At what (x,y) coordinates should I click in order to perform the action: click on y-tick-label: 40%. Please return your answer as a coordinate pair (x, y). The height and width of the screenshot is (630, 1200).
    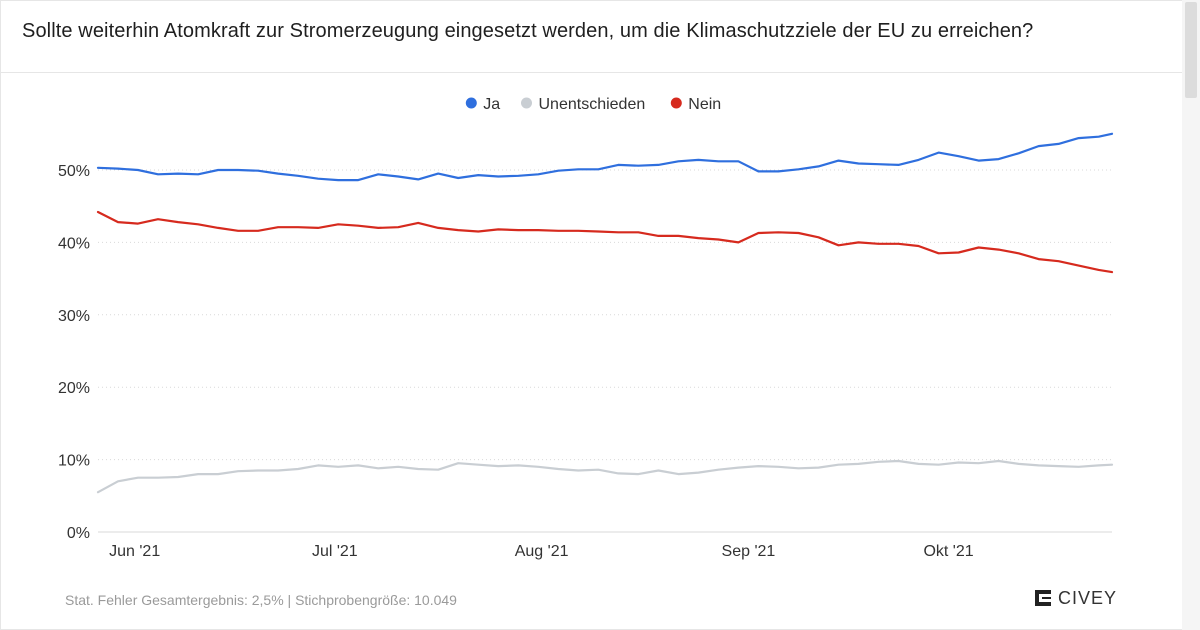
    Looking at the image, I should click on (74, 243).